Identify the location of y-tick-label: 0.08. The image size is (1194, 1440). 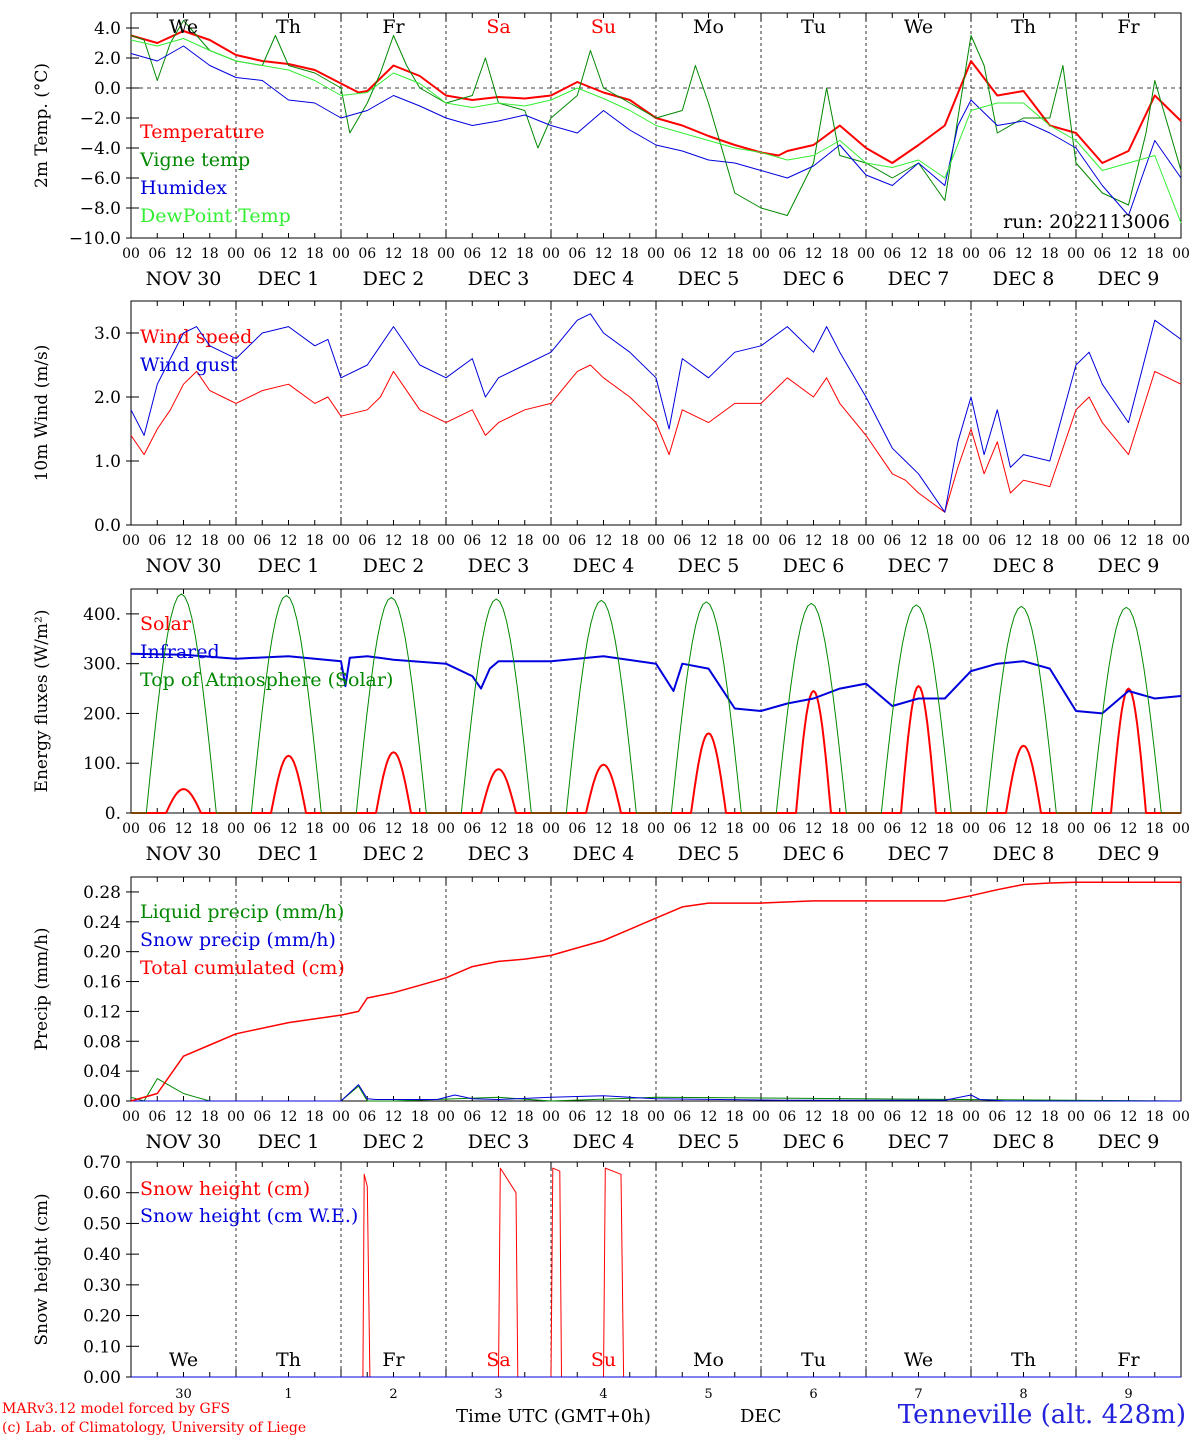
(102, 1042).